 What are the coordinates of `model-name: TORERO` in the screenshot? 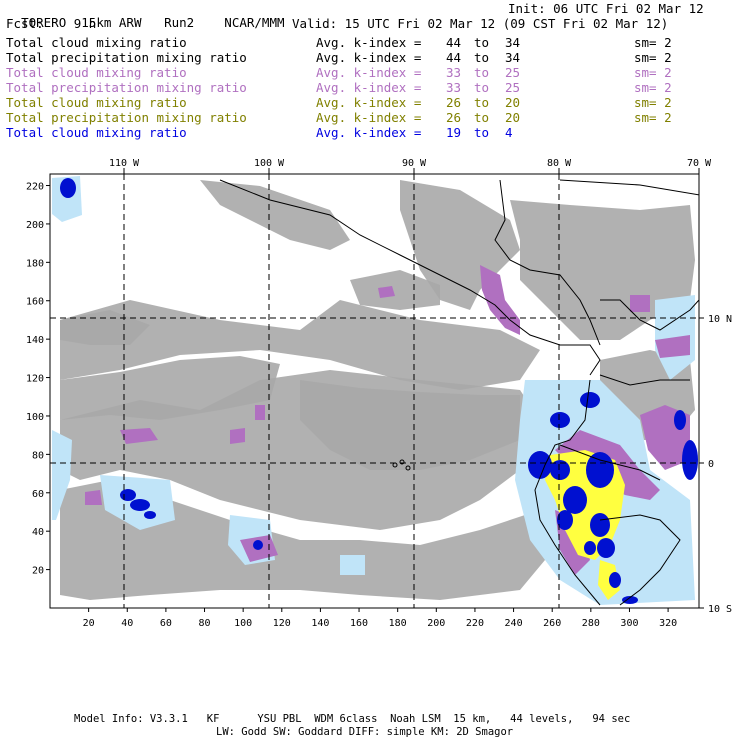 It's located at (44, 22).